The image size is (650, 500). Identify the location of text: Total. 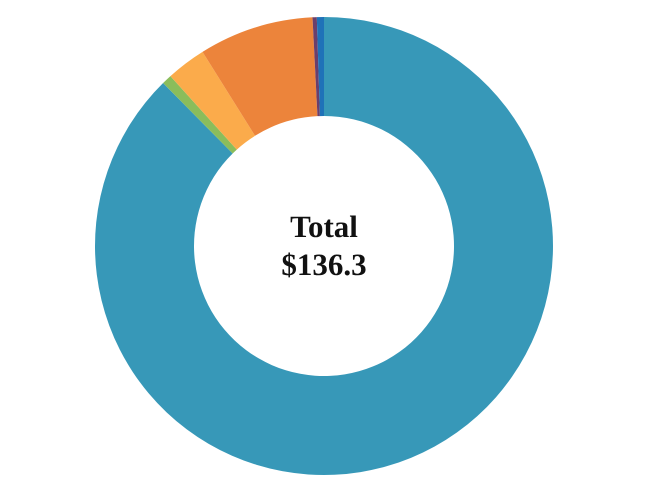
(324, 226).